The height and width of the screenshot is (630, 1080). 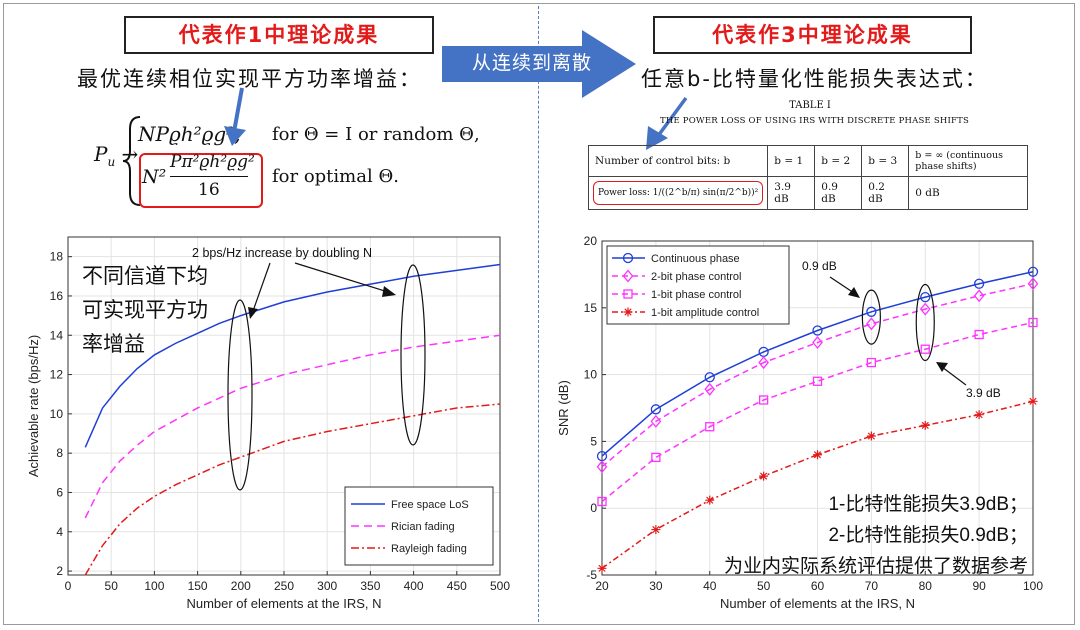 What do you see at coordinates (695, 259) in the screenshot?
I see `legend-label: Continuous phase` at bounding box center [695, 259].